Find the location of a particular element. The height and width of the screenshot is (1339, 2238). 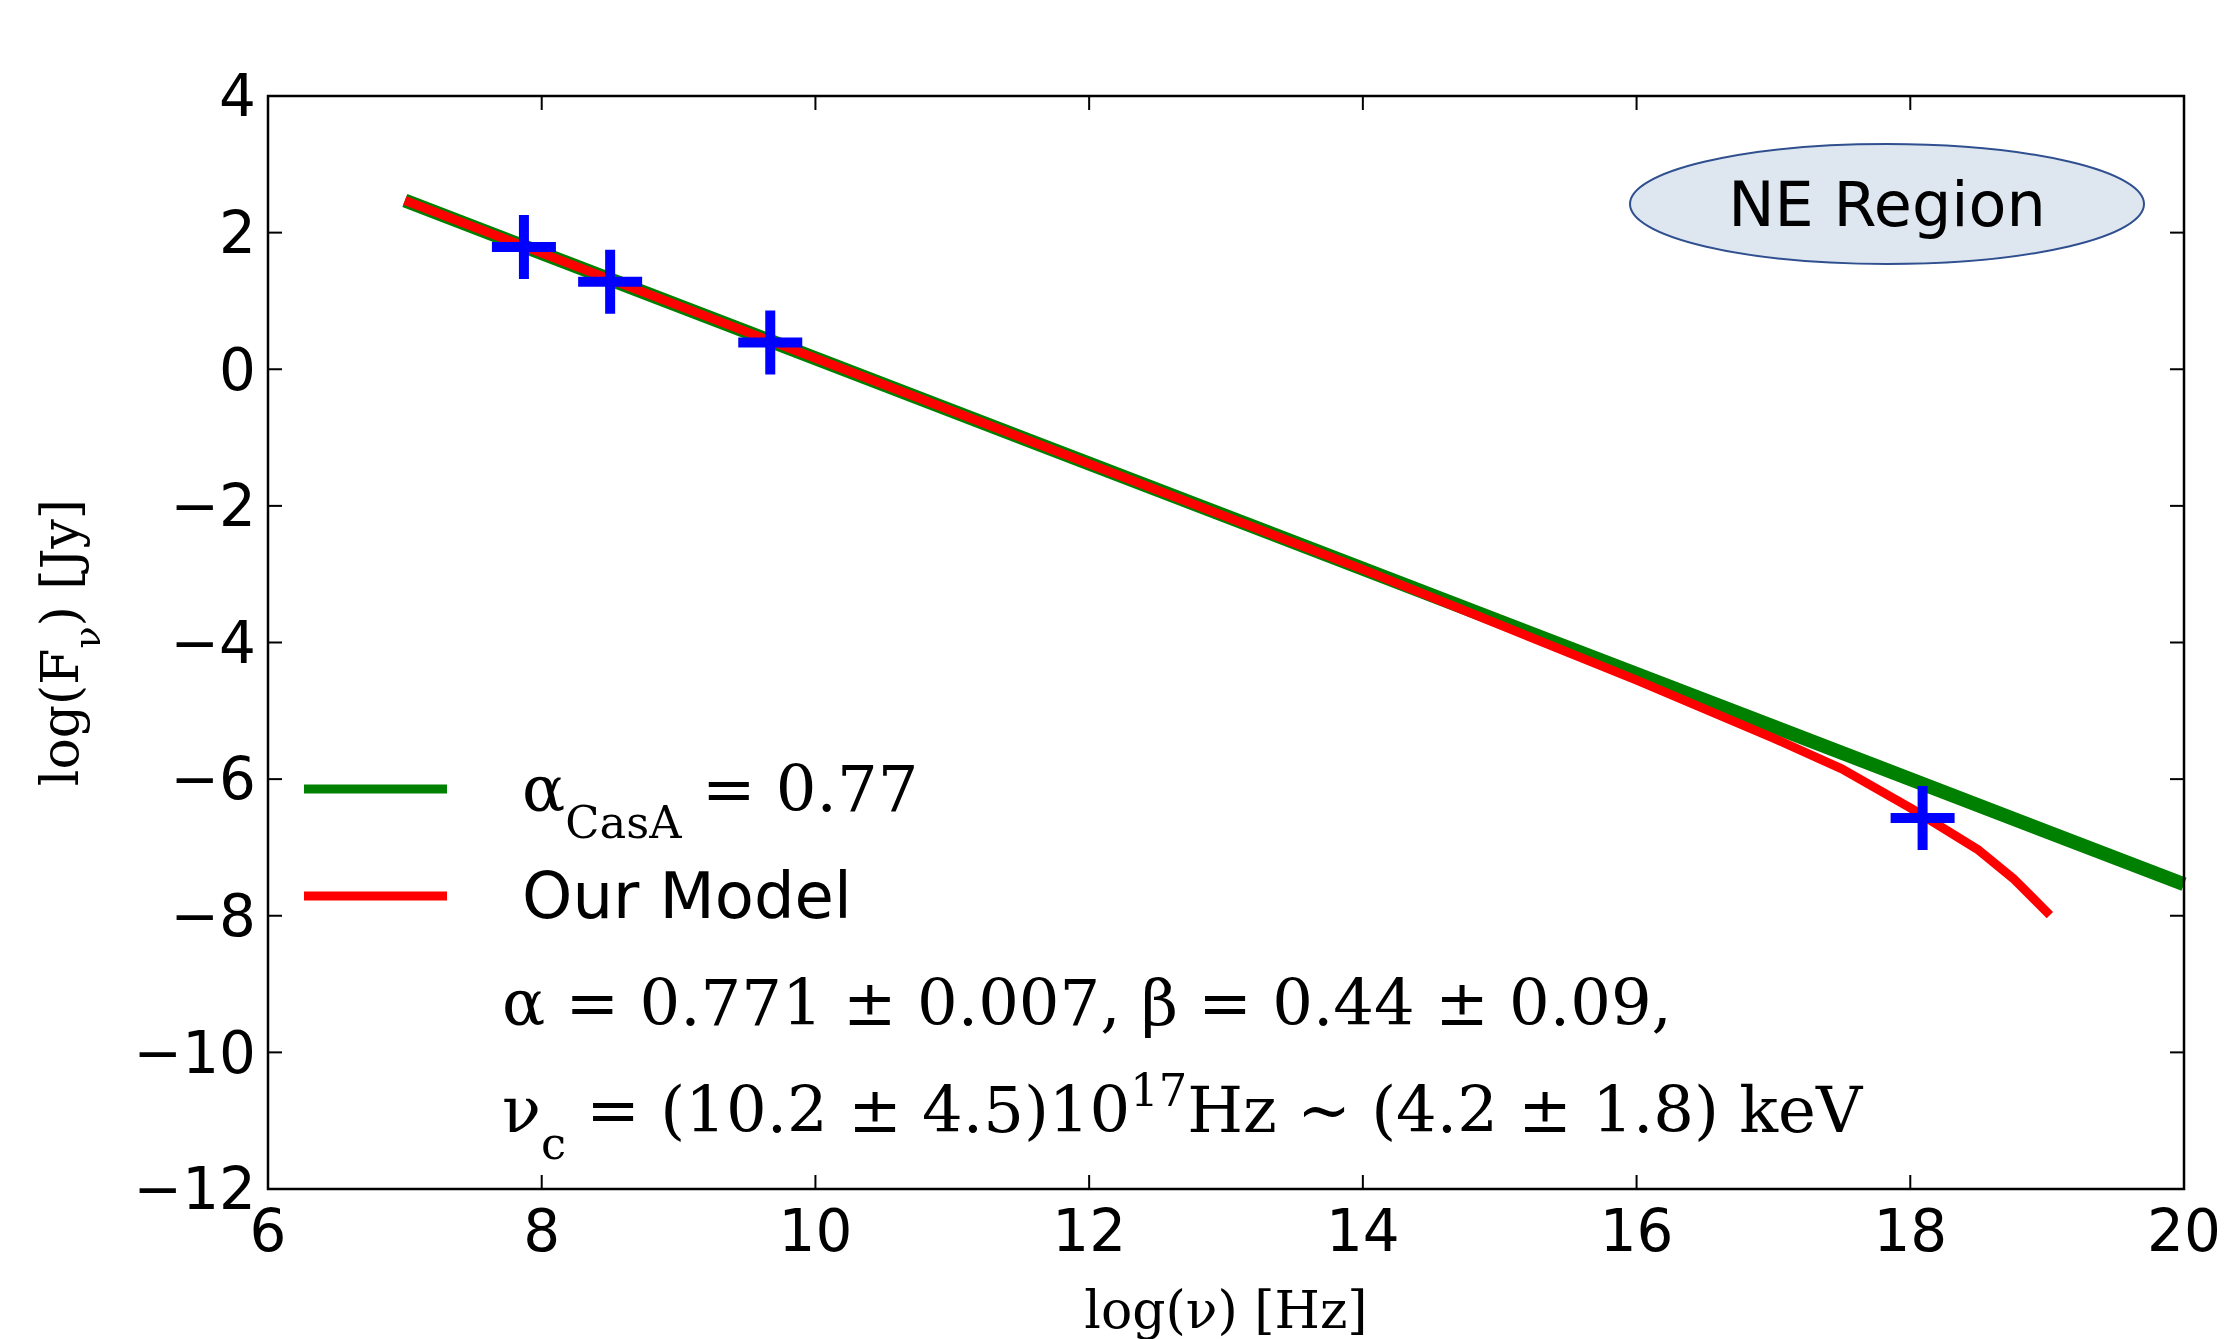

y-tick-label: 4 is located at coordinates (237, 96).